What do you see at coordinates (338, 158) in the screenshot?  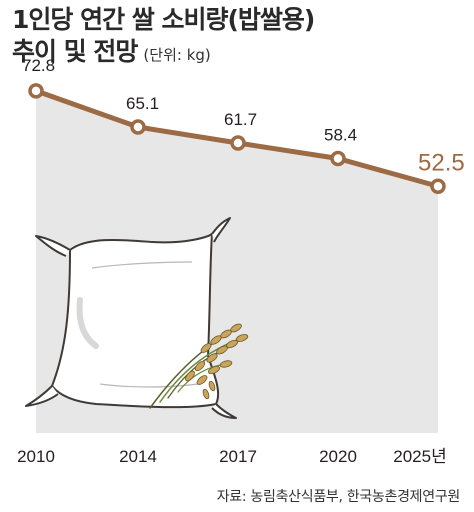 I see `data-point-2020` at bounding box center [338, 158].